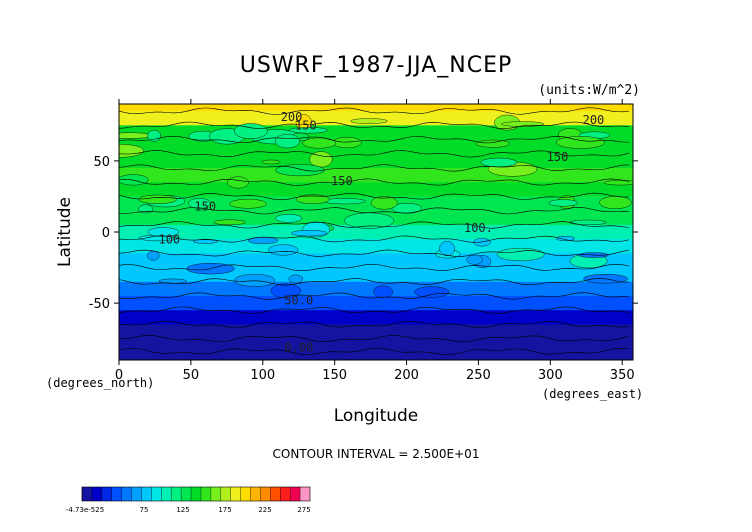 The width and height of the screenshot is (752, 532). What do you see at coordinates (478, 375) in the screenshot?
I see `x-tick-label: 250` at bounding box center [478, 375].